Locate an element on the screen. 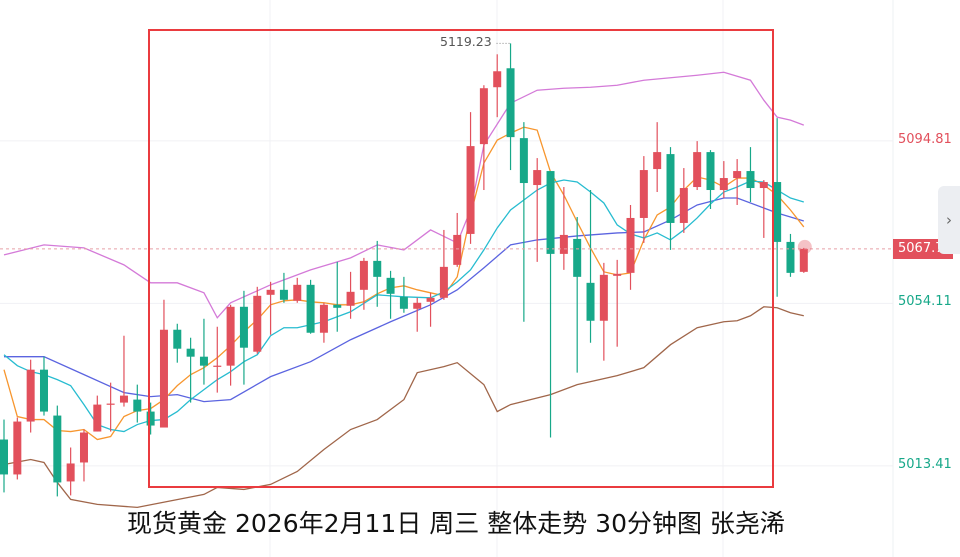  last-price-line is located at coordinates (446, 246).